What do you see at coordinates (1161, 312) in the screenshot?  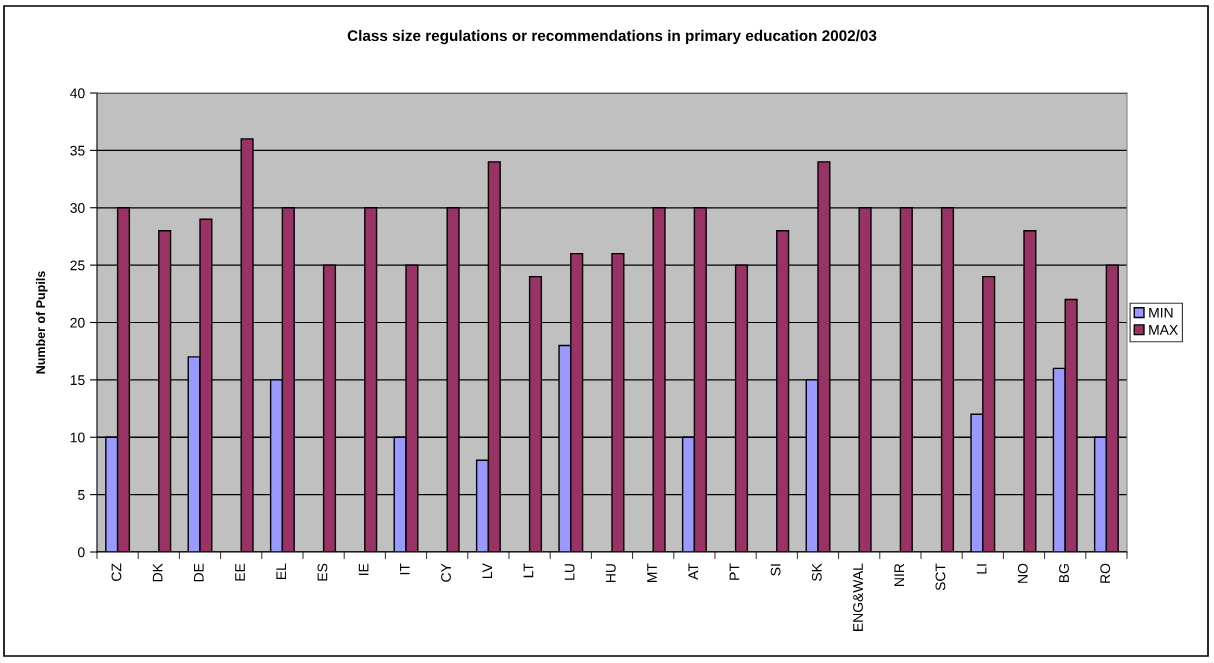 I see `legend-label: MIN` at bounding box center [1161, 312].